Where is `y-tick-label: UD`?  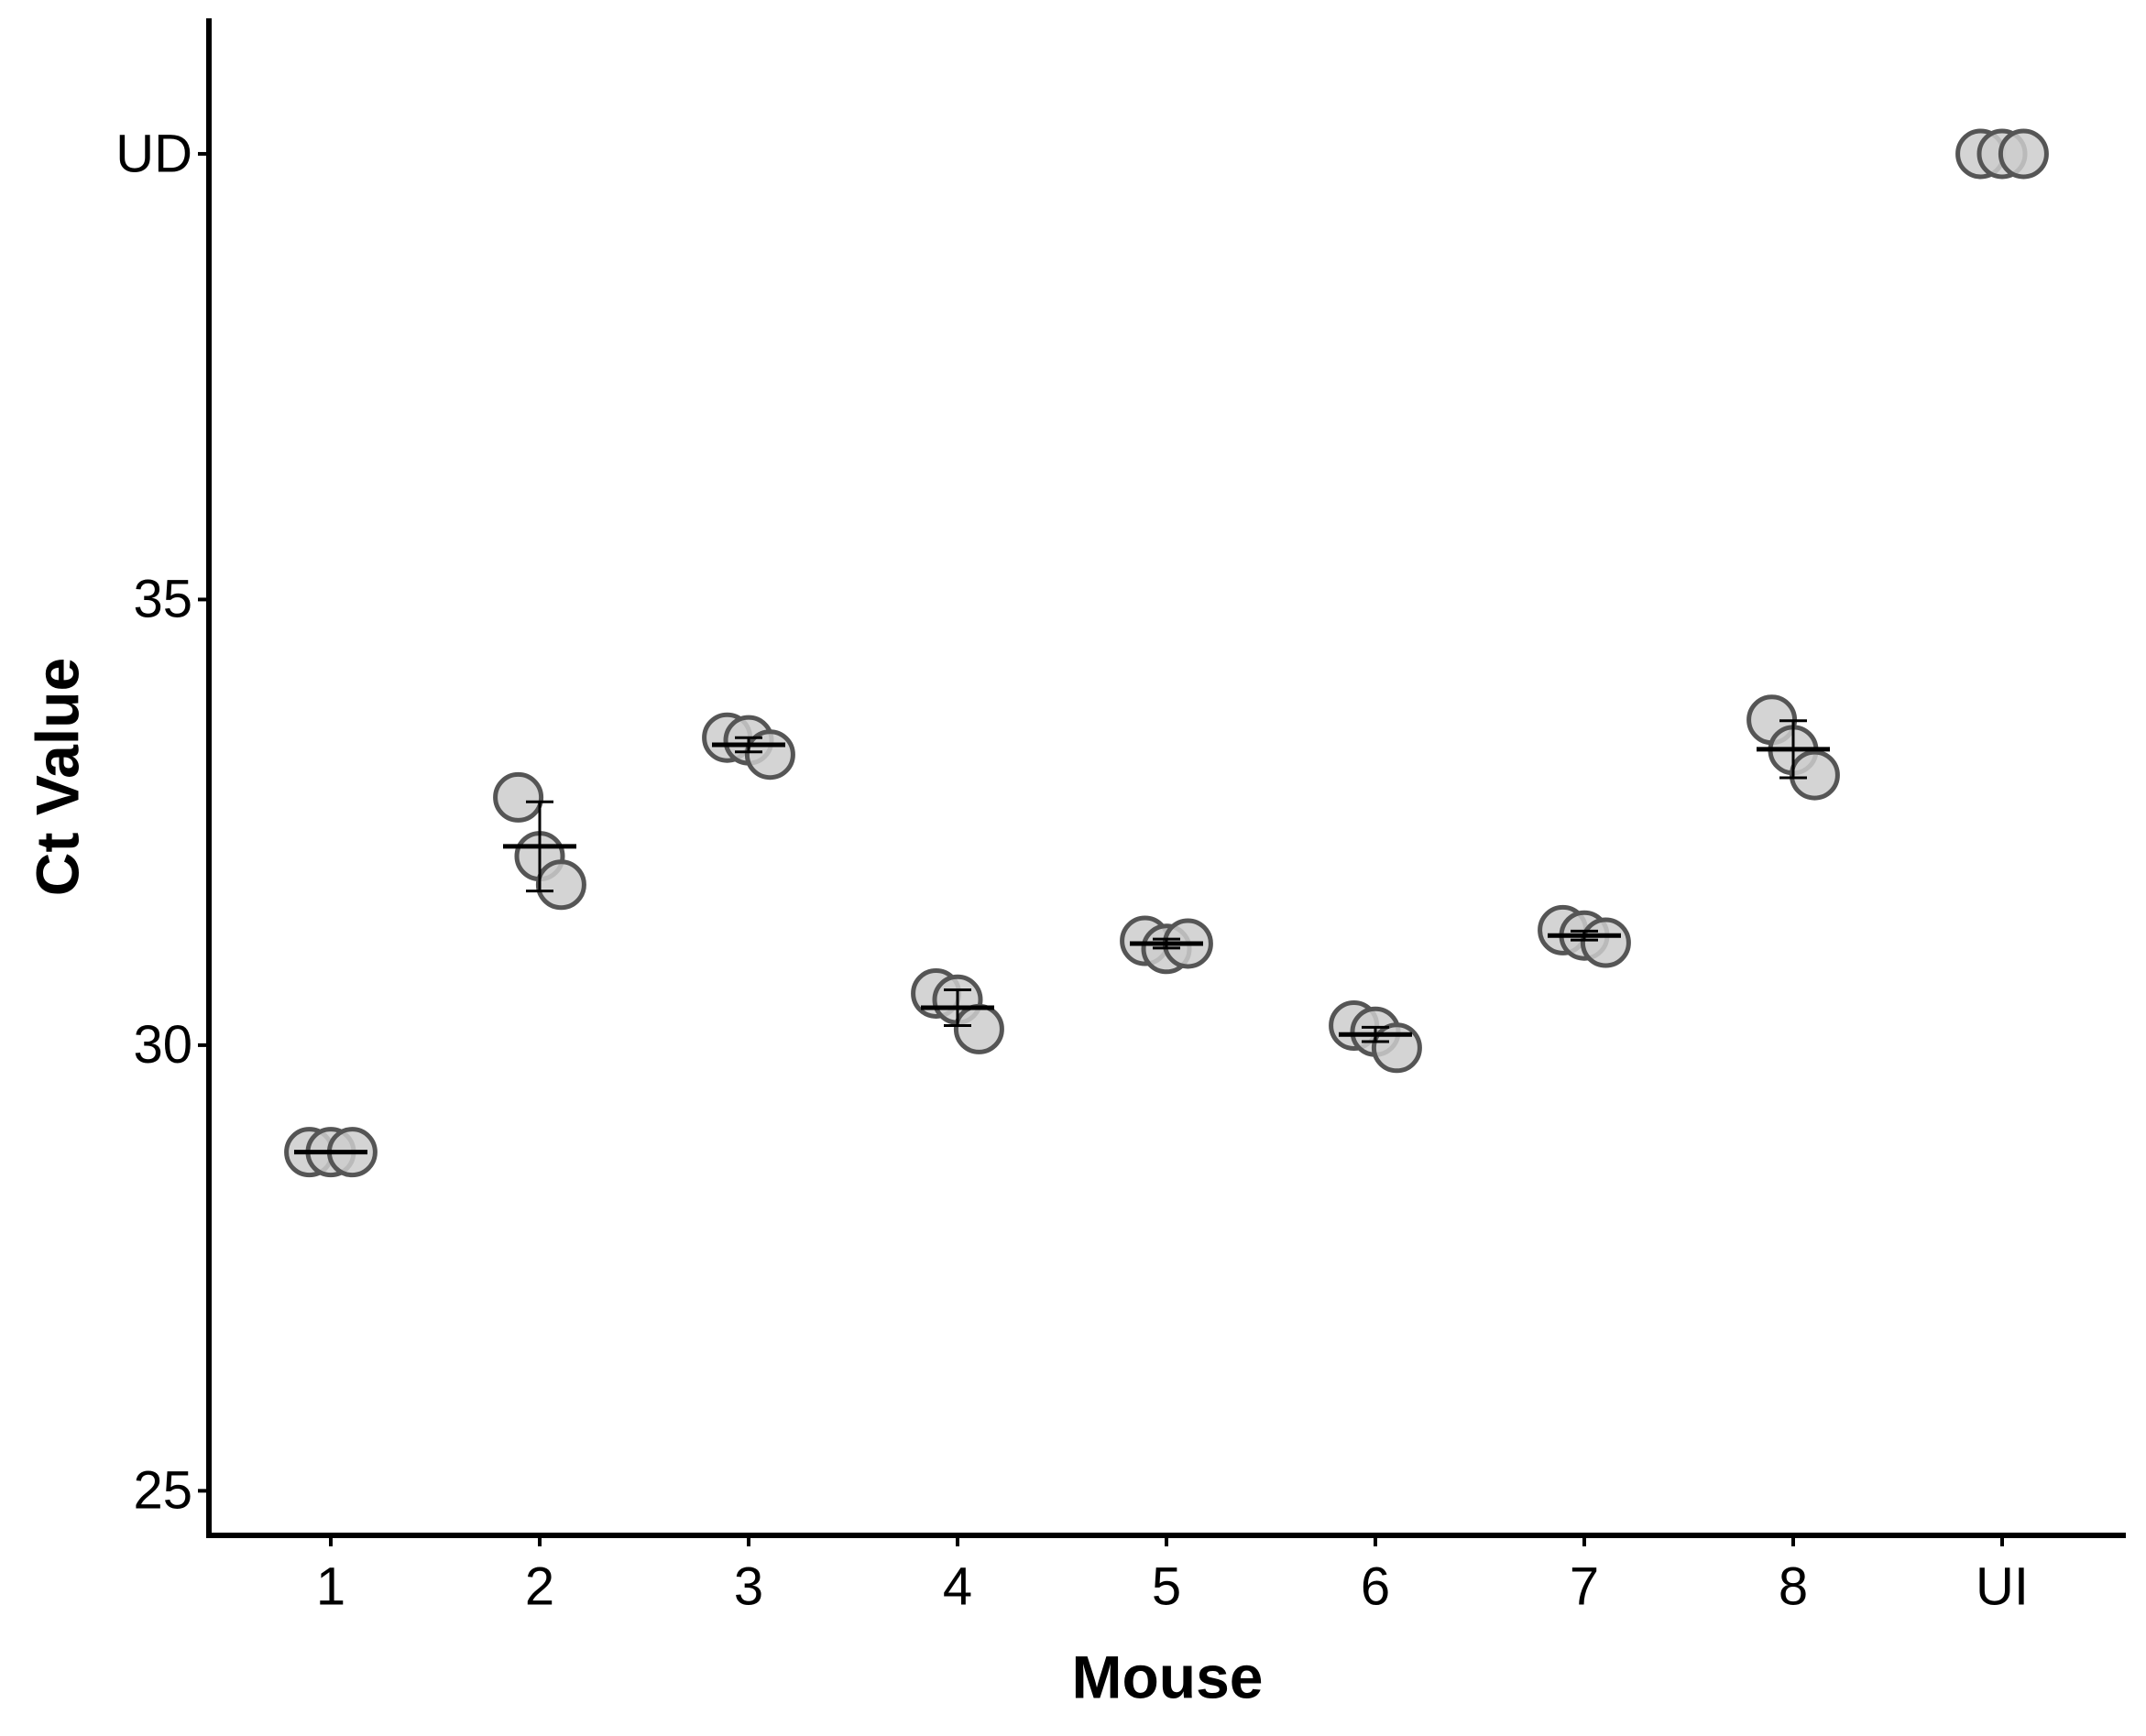
y-tick-label: UD is located at coordinates (153, 153).